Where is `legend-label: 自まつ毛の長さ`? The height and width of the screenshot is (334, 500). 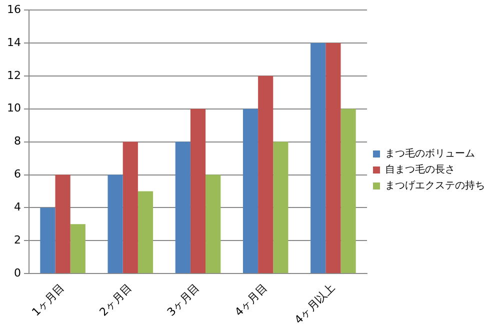
legend-label: 自まつ毛の長さ is located at coordinates (420, 170).